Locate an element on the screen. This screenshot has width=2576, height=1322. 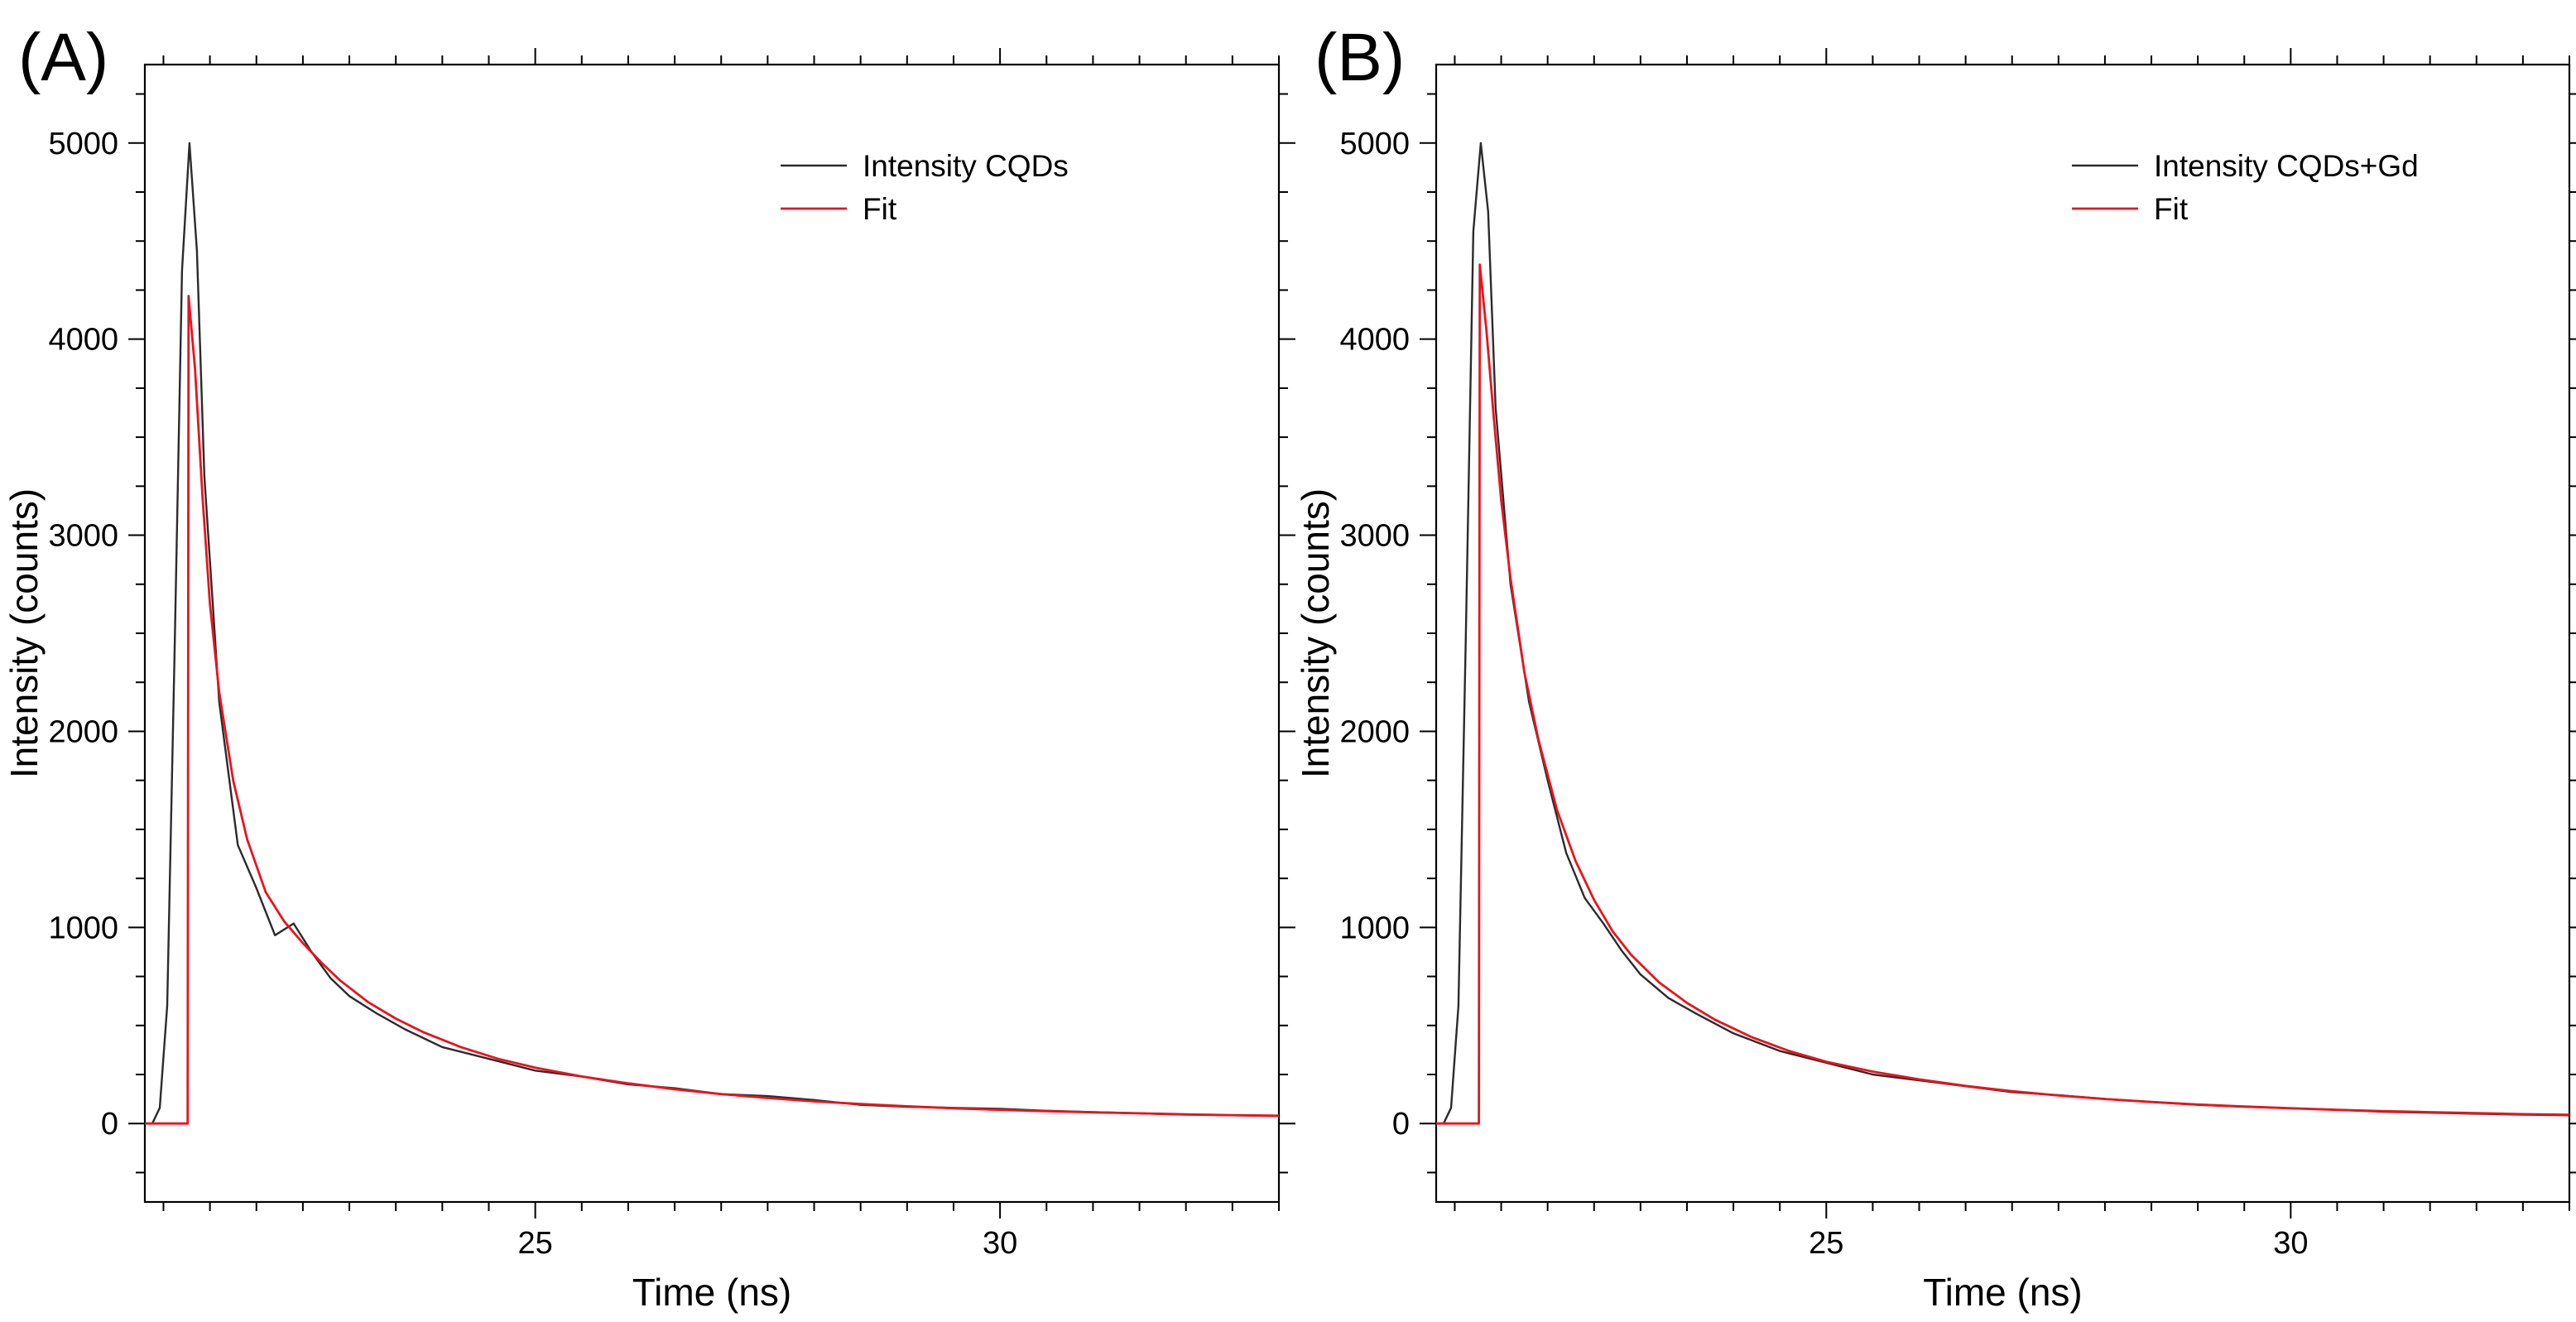
legend-label: Intensity CQDs is located at coordinates (966, 166).